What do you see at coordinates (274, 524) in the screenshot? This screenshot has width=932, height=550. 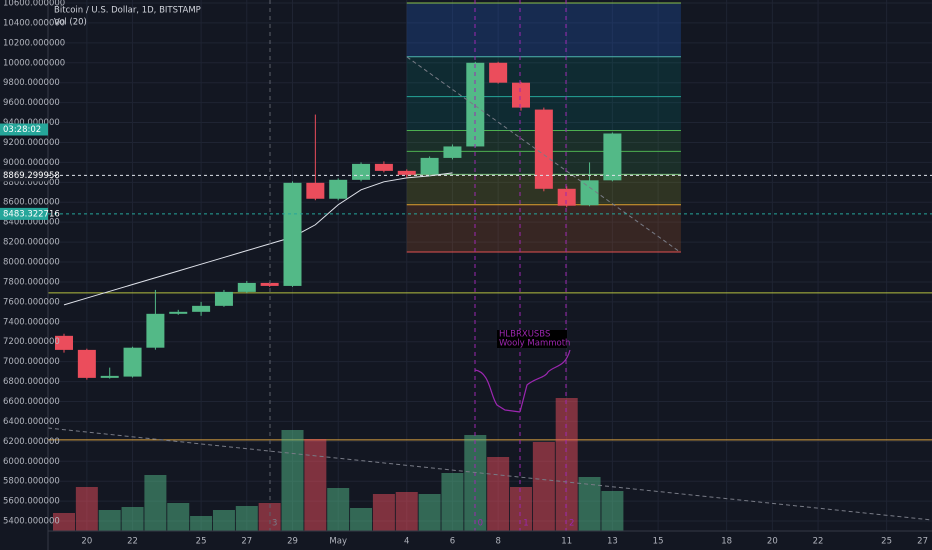 I see `bar-marker: 3` at bounding box center [274, 524].